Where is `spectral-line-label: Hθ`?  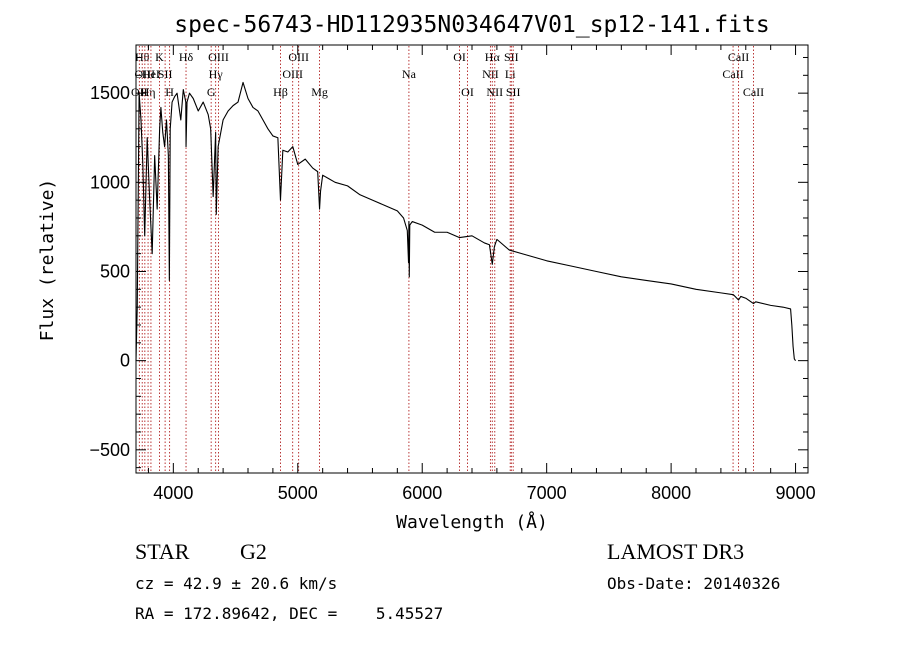
spectral-line-label: Hθ is located at coordinates (142, 57).